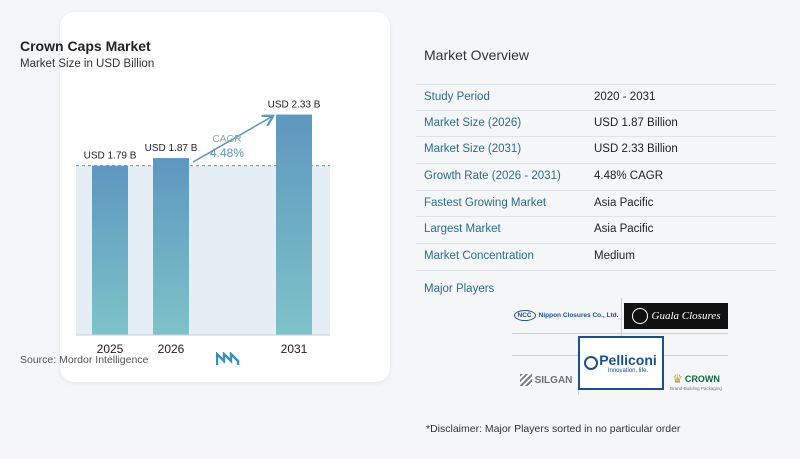 Image resolution: width=800 pixels, height=459 pixels. Describe the element at coordinates (628, 360) in the screenshot. I see `pelliconi-name: Pelliconi` at that location.